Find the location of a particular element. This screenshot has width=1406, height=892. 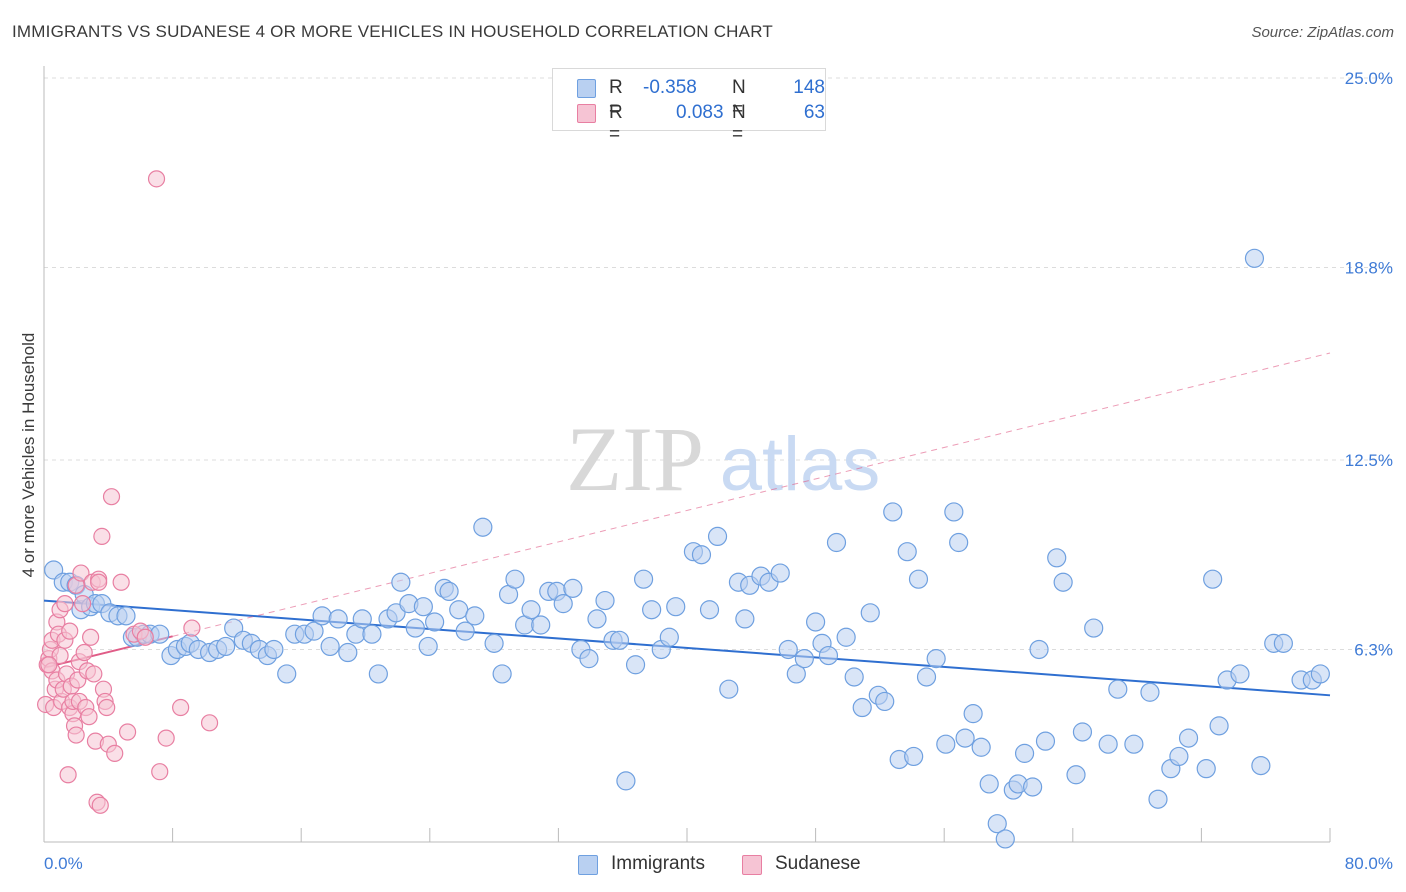

y-tick-label: 25.0% is located at coordinates (1369, 78).